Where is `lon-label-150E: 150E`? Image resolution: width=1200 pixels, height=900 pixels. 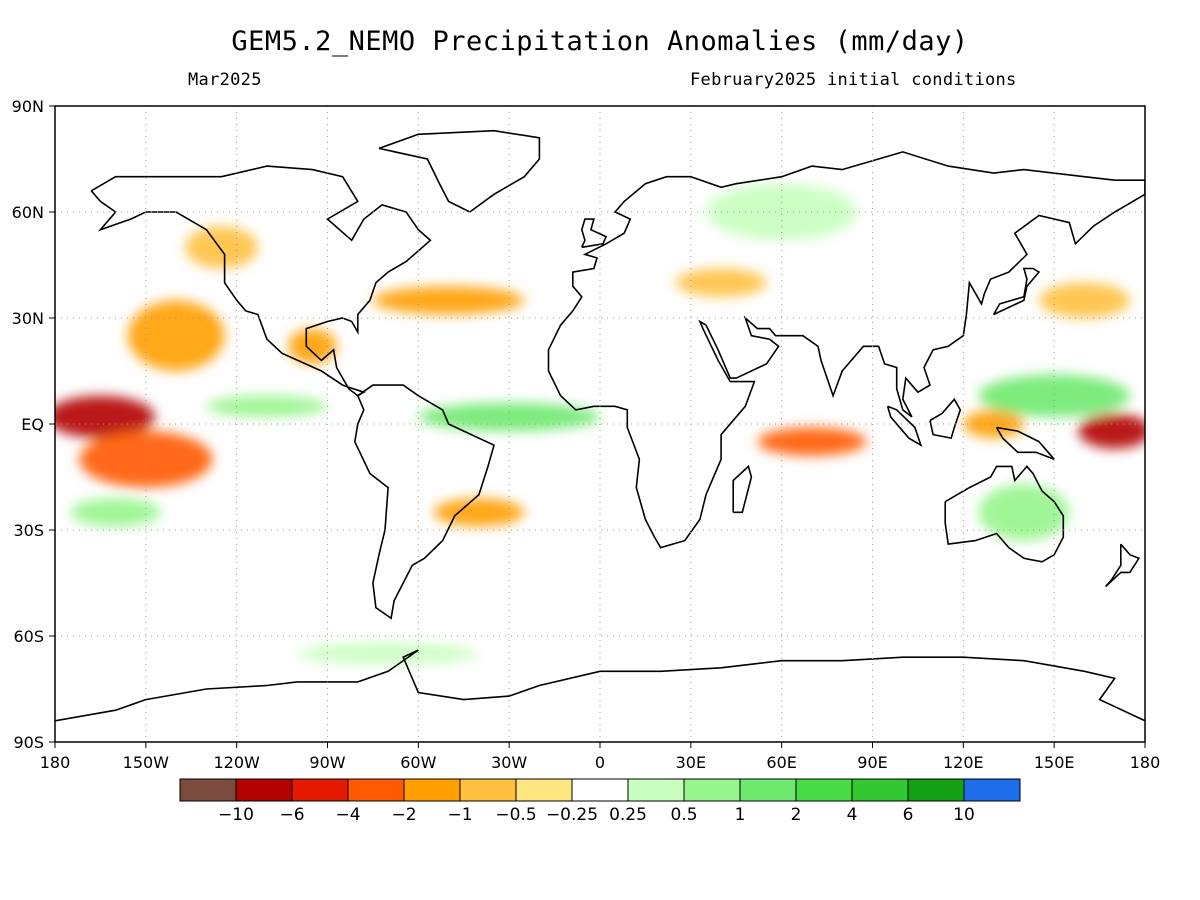
lon-label-150E: 150E is located at coordinates (1054, 762).